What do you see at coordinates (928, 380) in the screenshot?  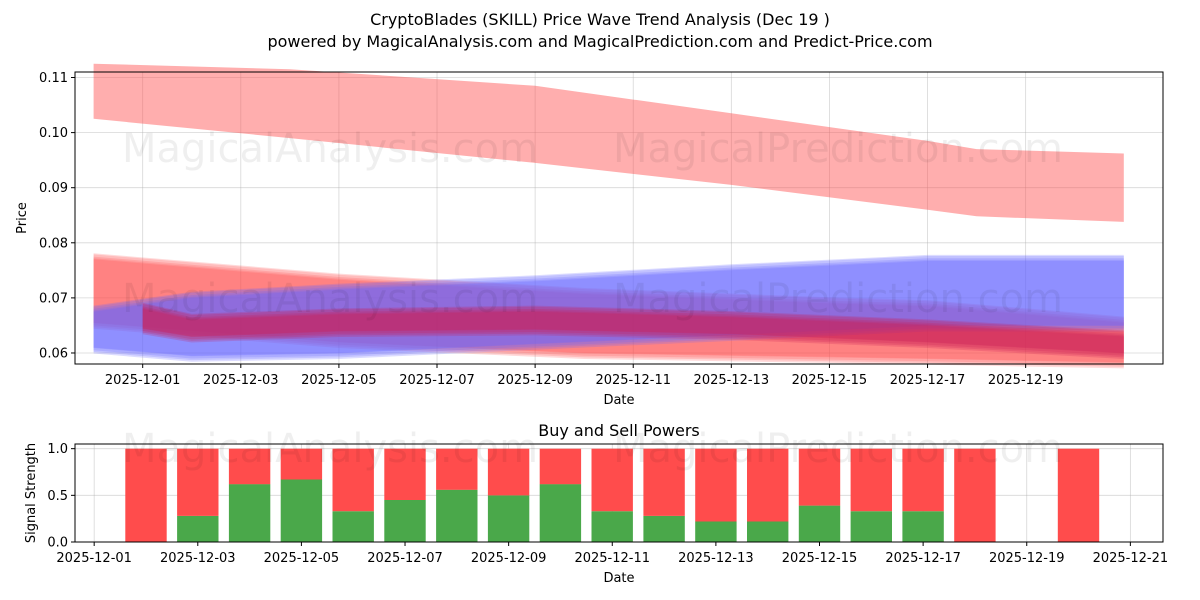 I see `price-x-tick-label: 2025-12-17` at bounding box center [928, 380].